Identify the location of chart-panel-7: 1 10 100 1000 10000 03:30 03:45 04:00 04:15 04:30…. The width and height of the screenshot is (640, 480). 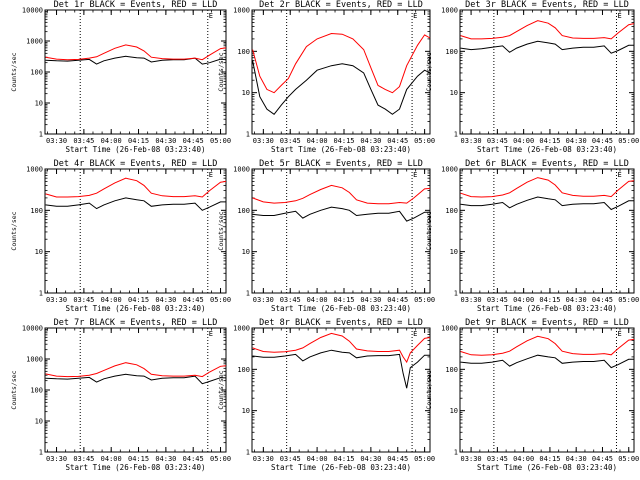
(120, 395).